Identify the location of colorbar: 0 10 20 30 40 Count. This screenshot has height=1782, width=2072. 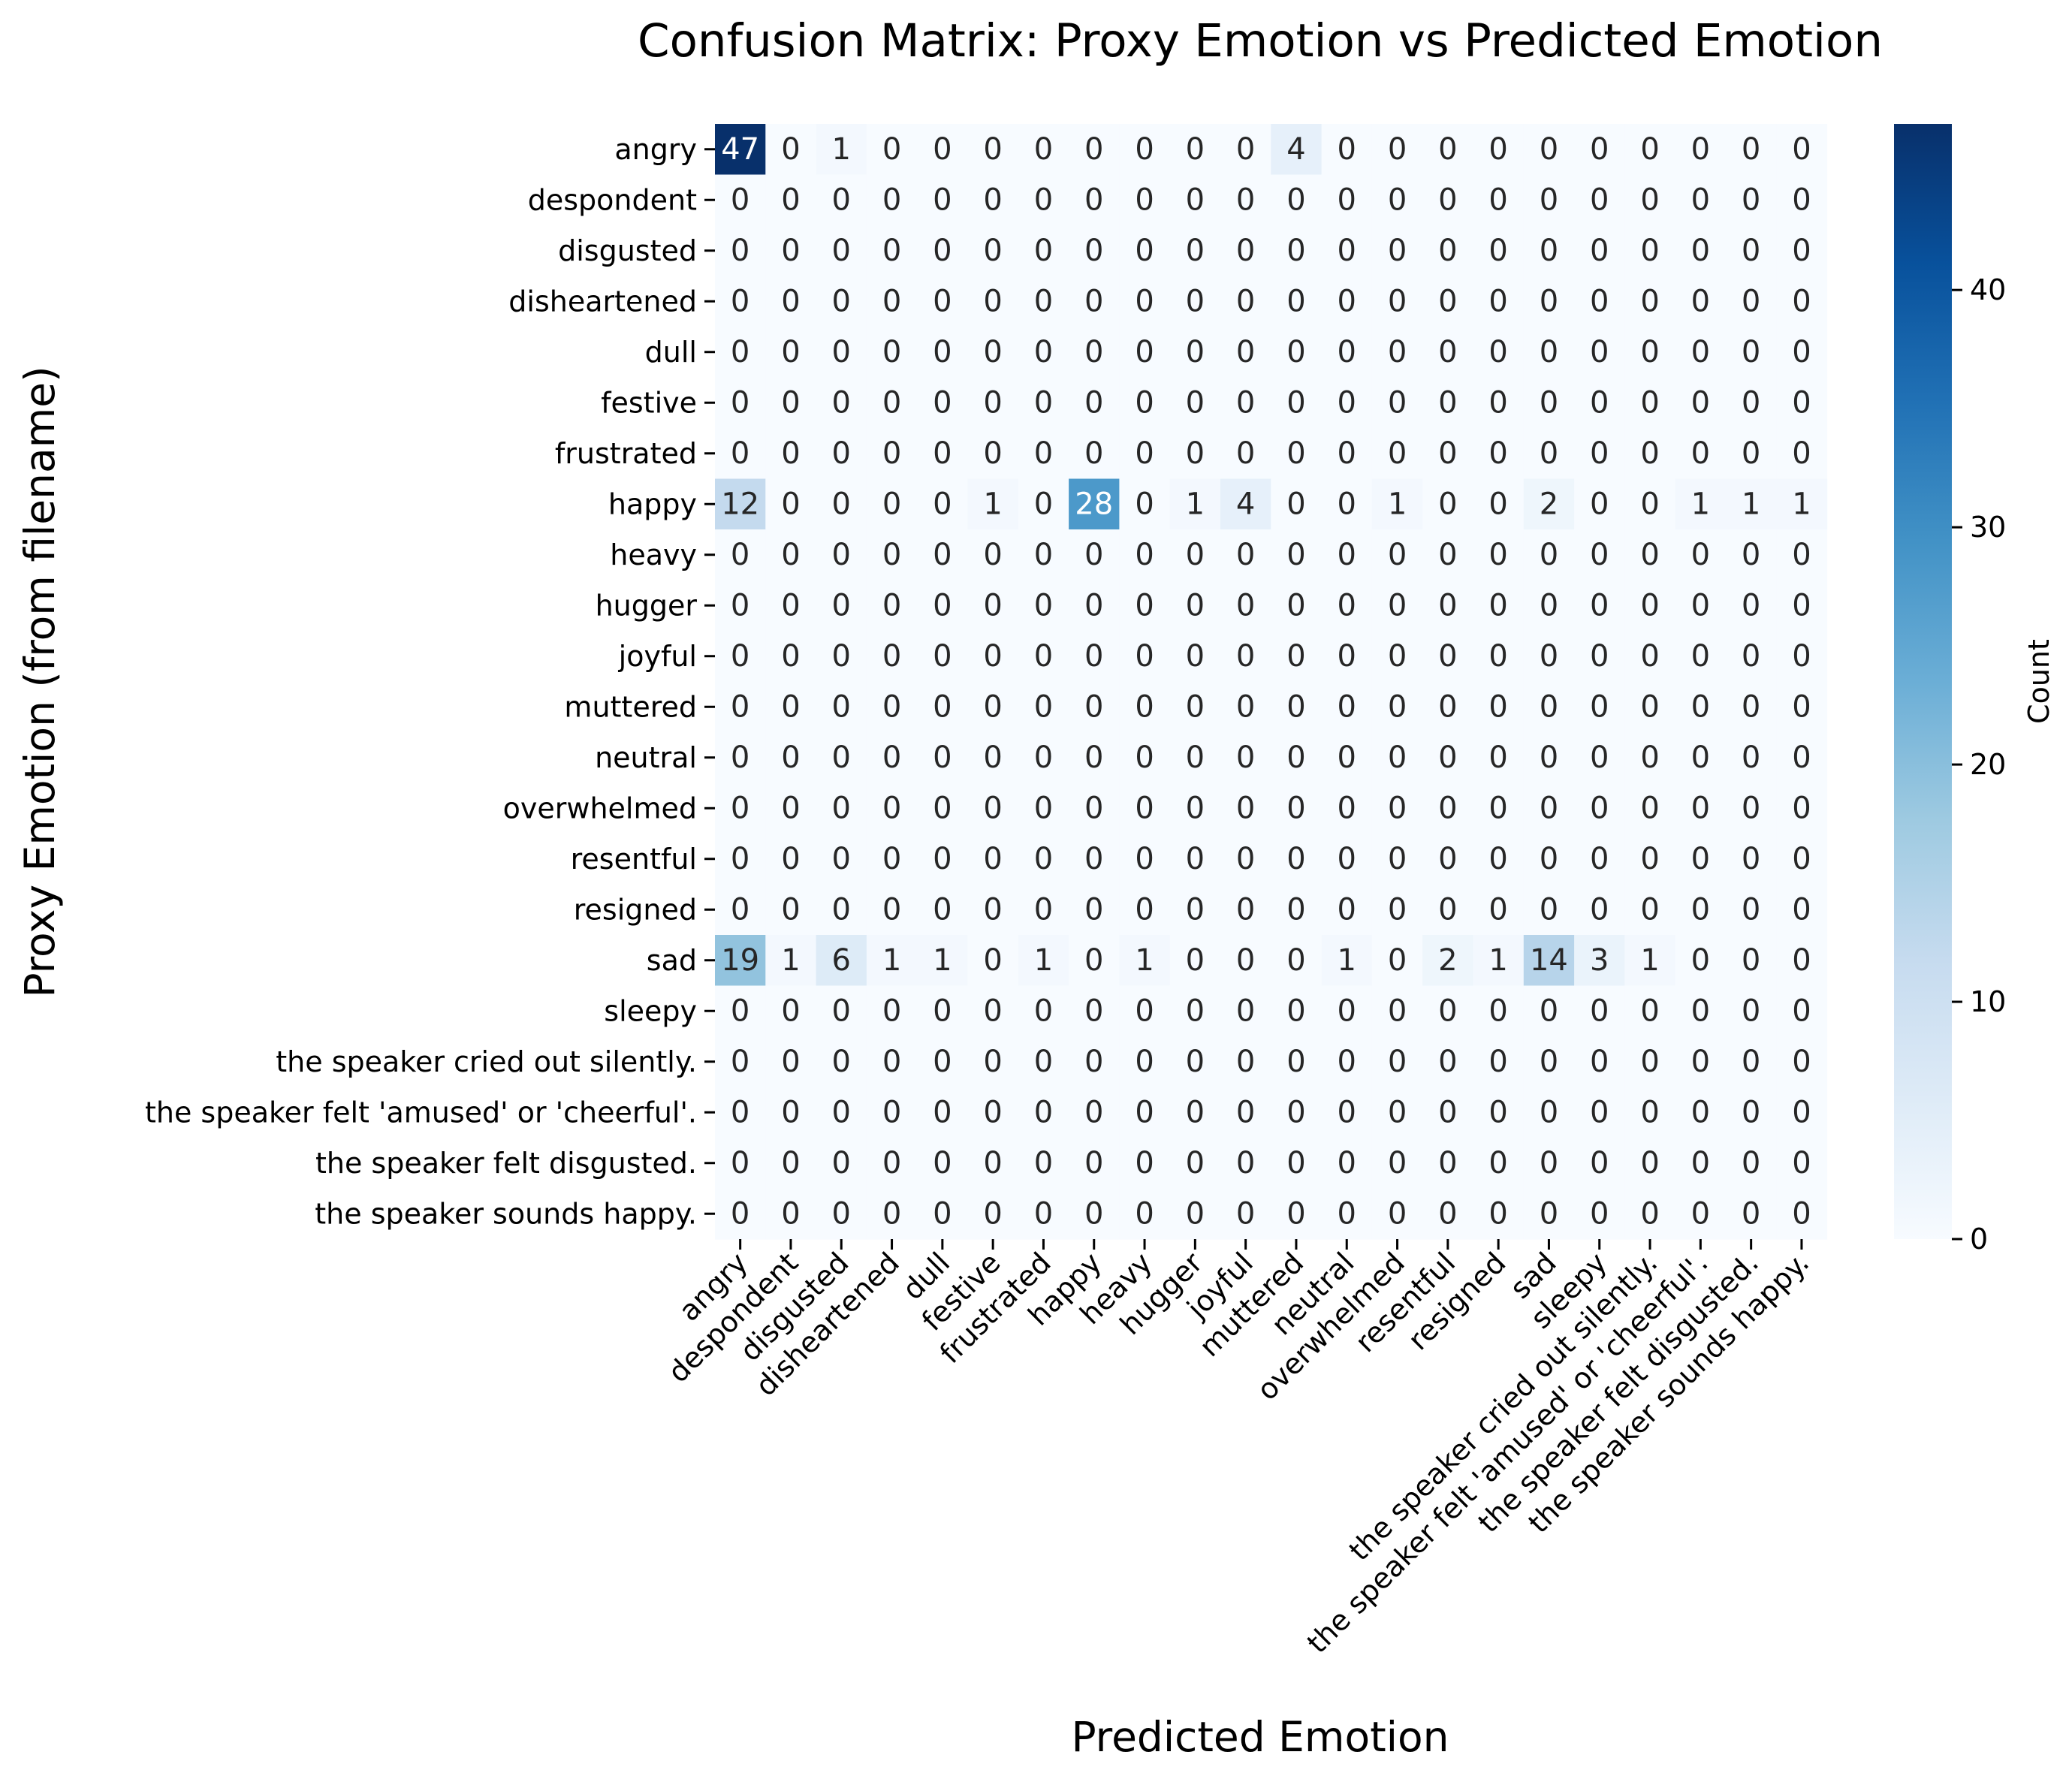
(1974, 690).